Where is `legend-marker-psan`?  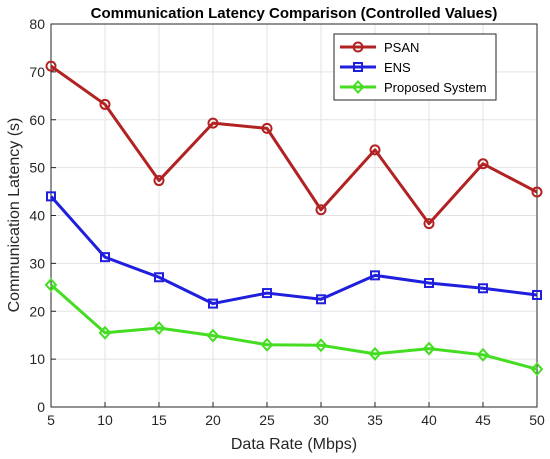 legend-marker-psan is located at coordinates (358, 47).